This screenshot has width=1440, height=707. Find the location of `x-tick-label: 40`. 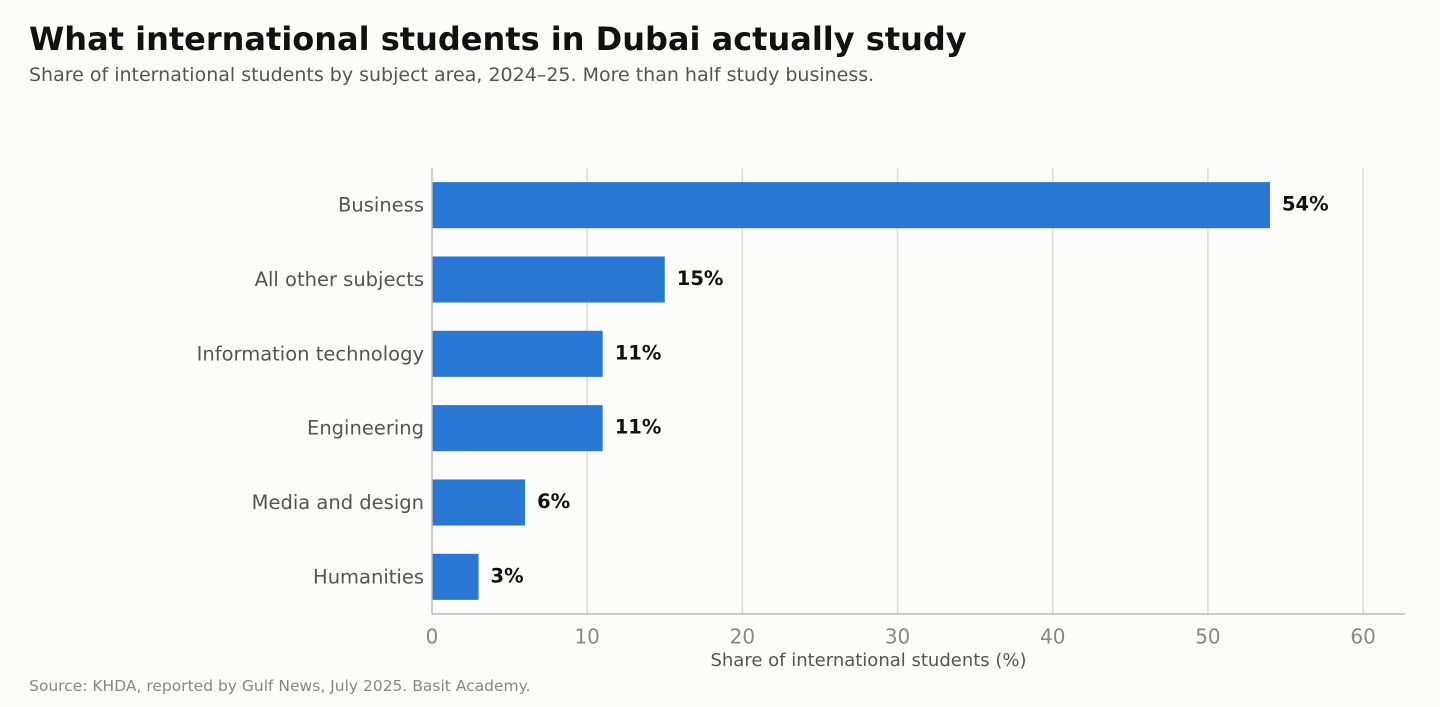

x-tick-label: 40 is located at coordinates (1052, 637).